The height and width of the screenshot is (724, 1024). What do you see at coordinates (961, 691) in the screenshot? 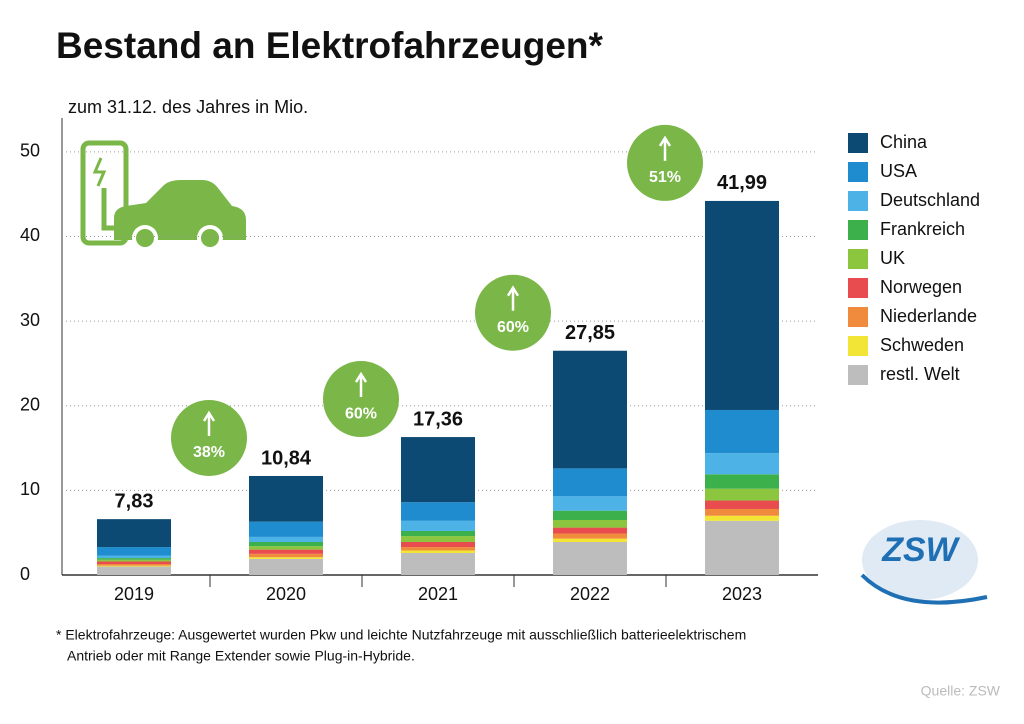
I see `source: Quelle: ZSW` at bounding box center [961, 691].